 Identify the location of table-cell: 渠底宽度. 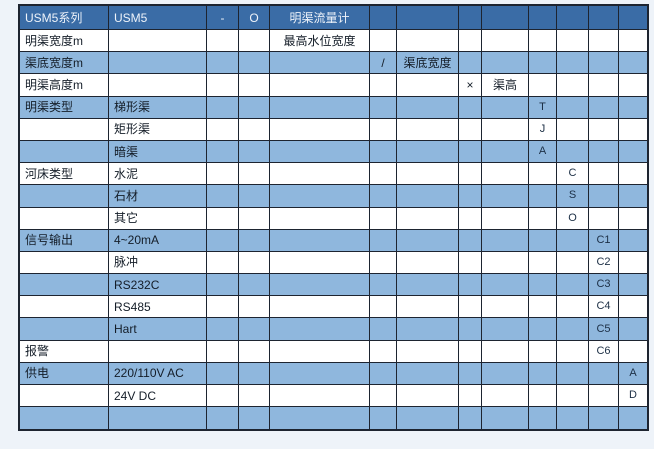
(428, 63).